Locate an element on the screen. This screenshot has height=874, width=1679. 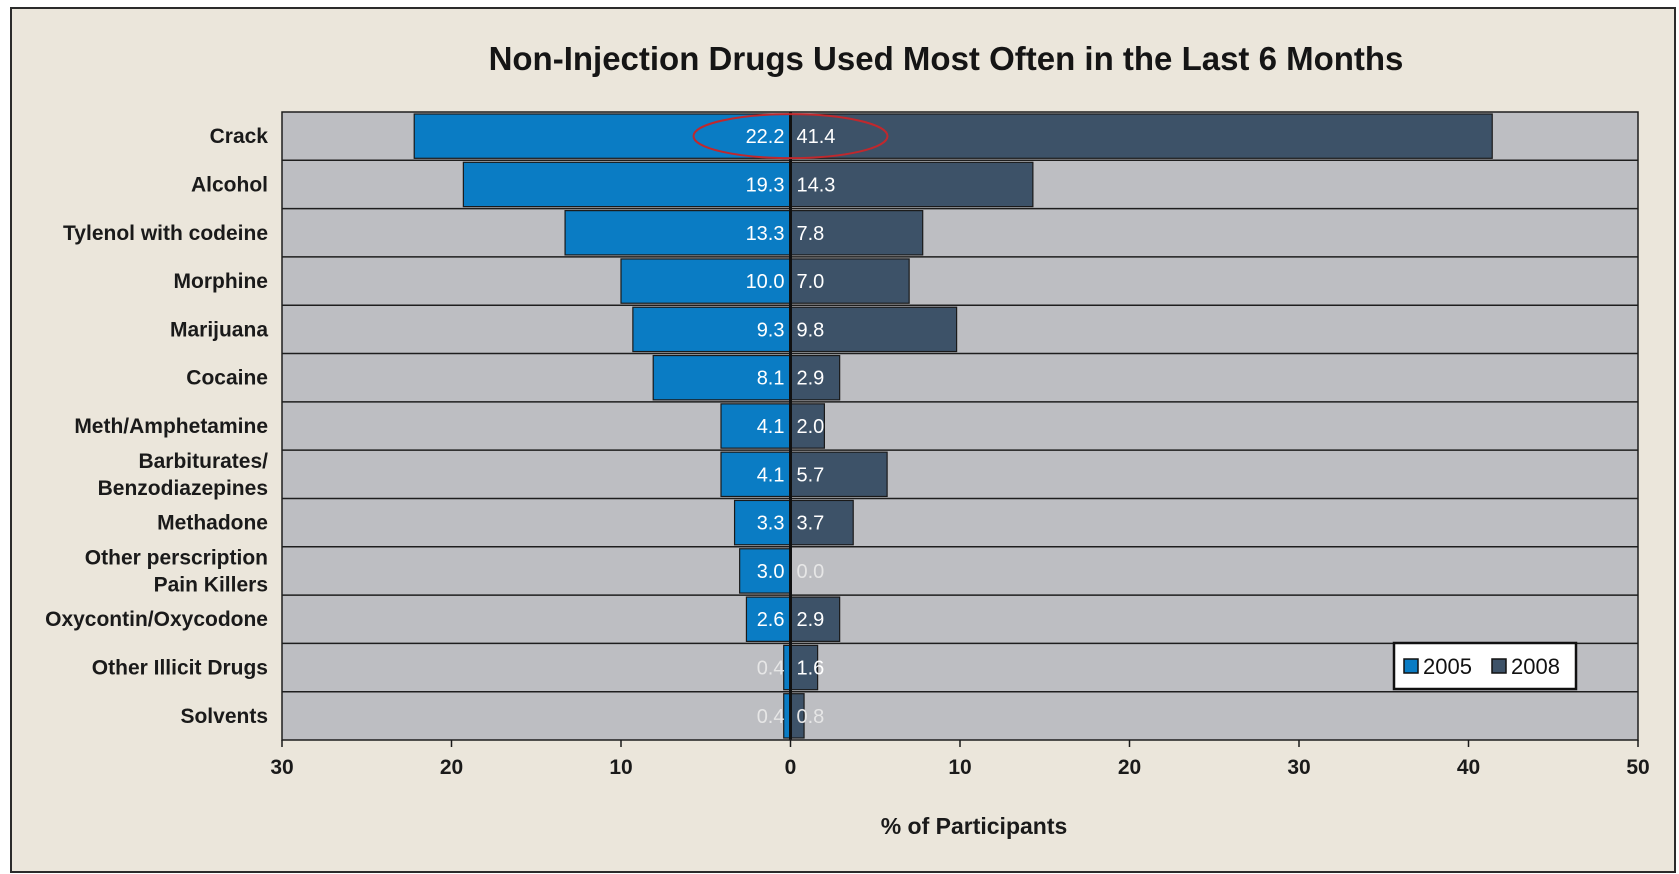
category-label-line: Cocaine is located at coordinates (227, 378).